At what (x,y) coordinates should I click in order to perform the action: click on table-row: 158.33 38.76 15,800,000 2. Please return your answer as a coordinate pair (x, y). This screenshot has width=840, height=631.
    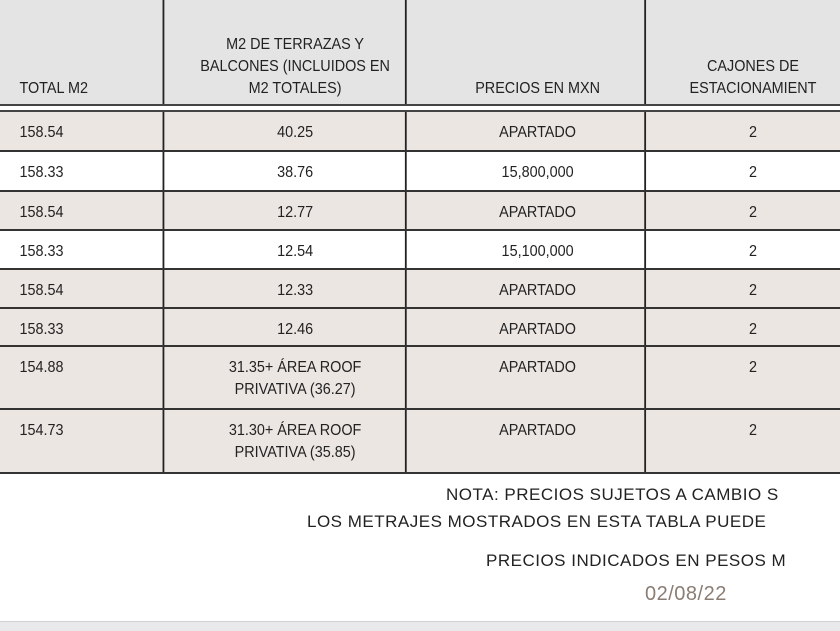
    Looking at the image, I should click on (420, 172).